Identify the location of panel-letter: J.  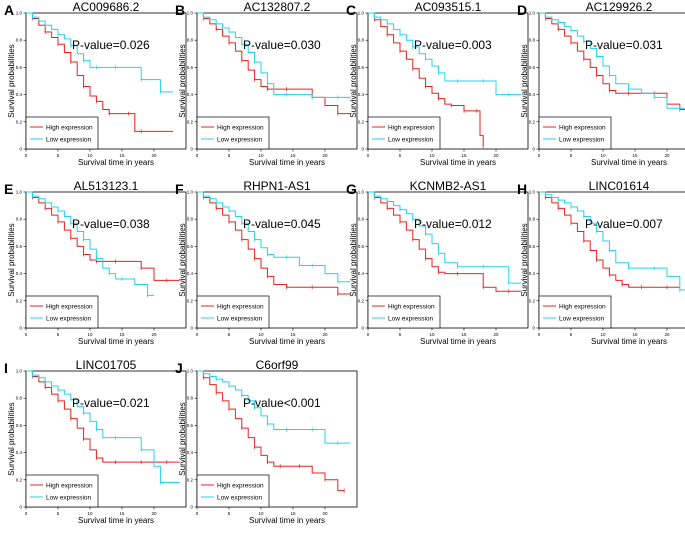
(179, 368).